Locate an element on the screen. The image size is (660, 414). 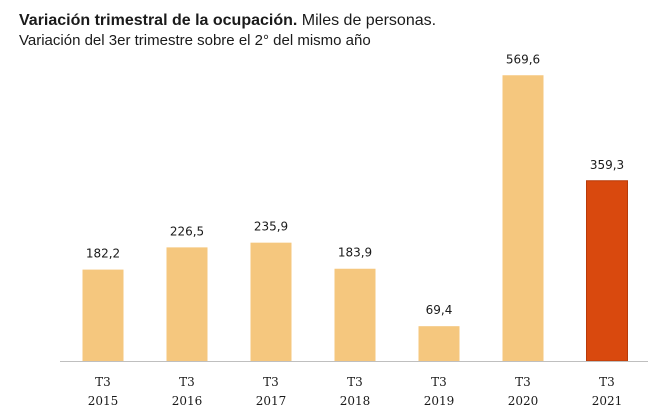
data-label-2017: 235,9 is located at coordinates (271, 227).